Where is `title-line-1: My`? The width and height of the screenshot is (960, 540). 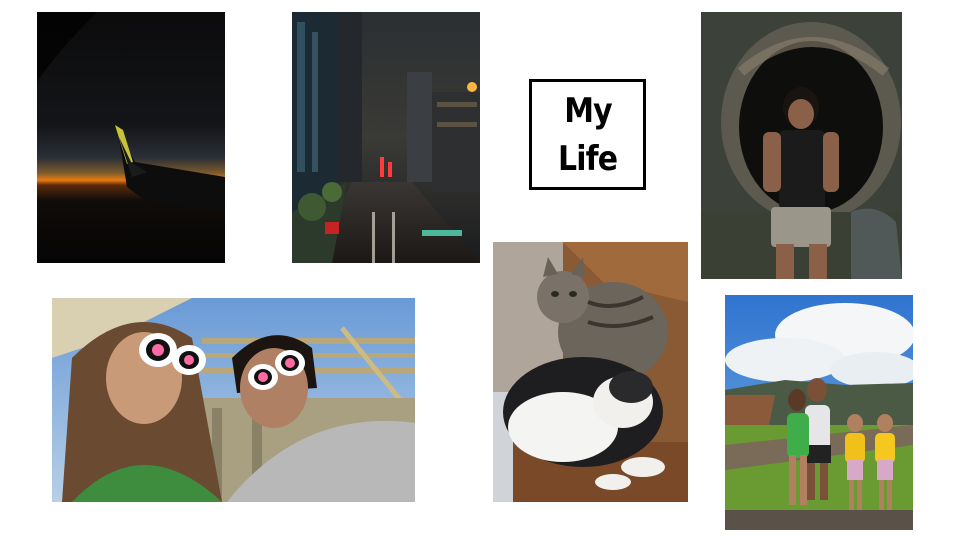 title-line-1: My is located at coordinates (587, 110).